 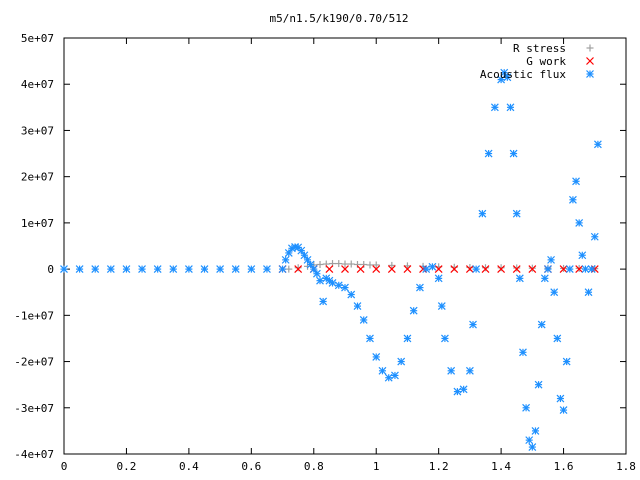 What do you see at coordinates (439, 466) in the screenshot?
I see `x-tick-label: 1.2` at bounding box center [439, 466].